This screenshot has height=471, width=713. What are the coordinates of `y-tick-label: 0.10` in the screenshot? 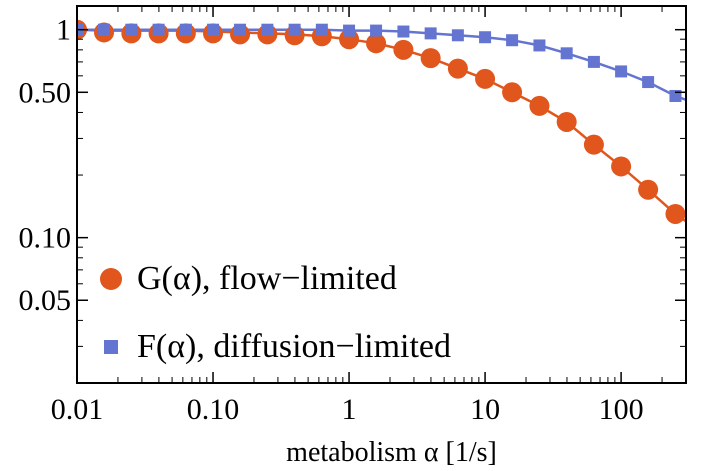 It's located at (45, 238).